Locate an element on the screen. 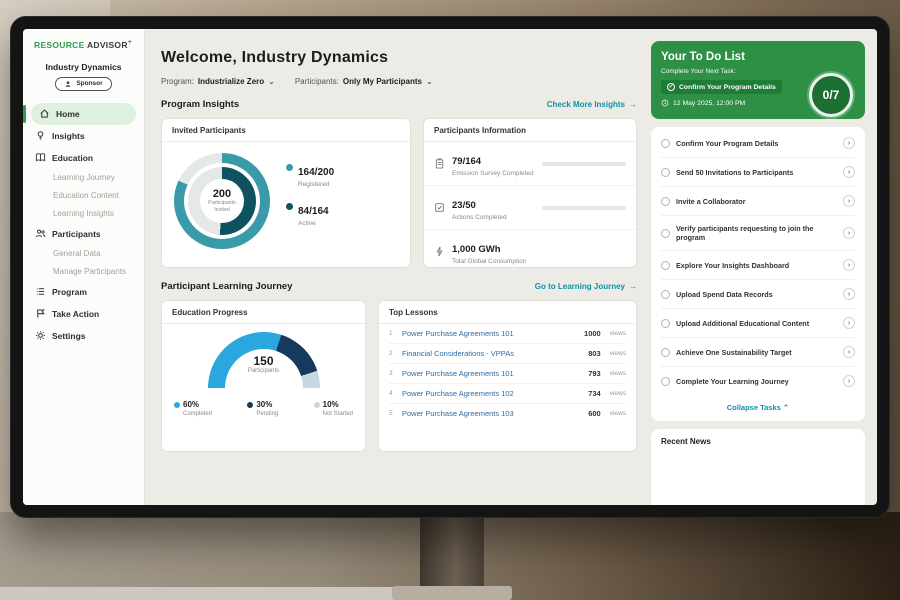 The image size is (900, 600). sidebar-item-program: Program is located at coordinates (83, 292).